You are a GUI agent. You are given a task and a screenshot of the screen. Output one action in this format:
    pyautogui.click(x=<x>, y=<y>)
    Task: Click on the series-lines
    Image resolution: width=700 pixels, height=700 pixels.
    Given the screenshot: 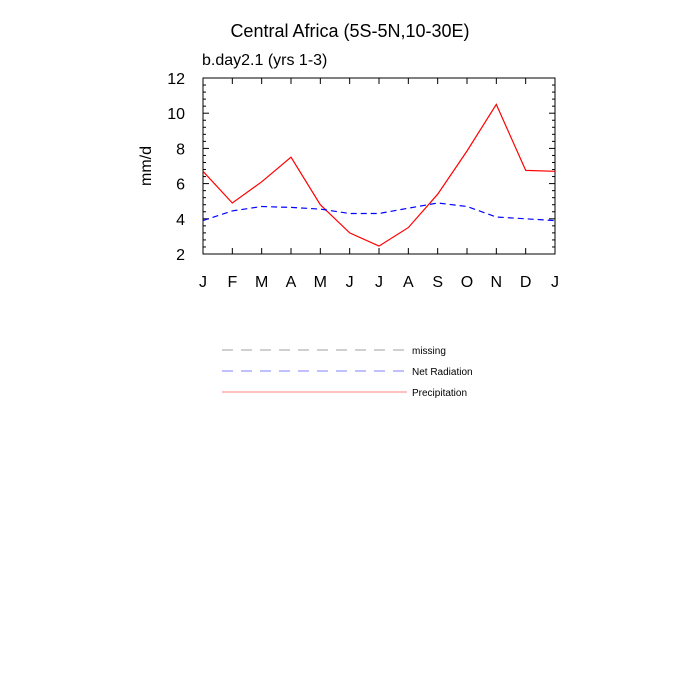 What is the action you would take?
    pyautogui.click(x=379, y=175)
    